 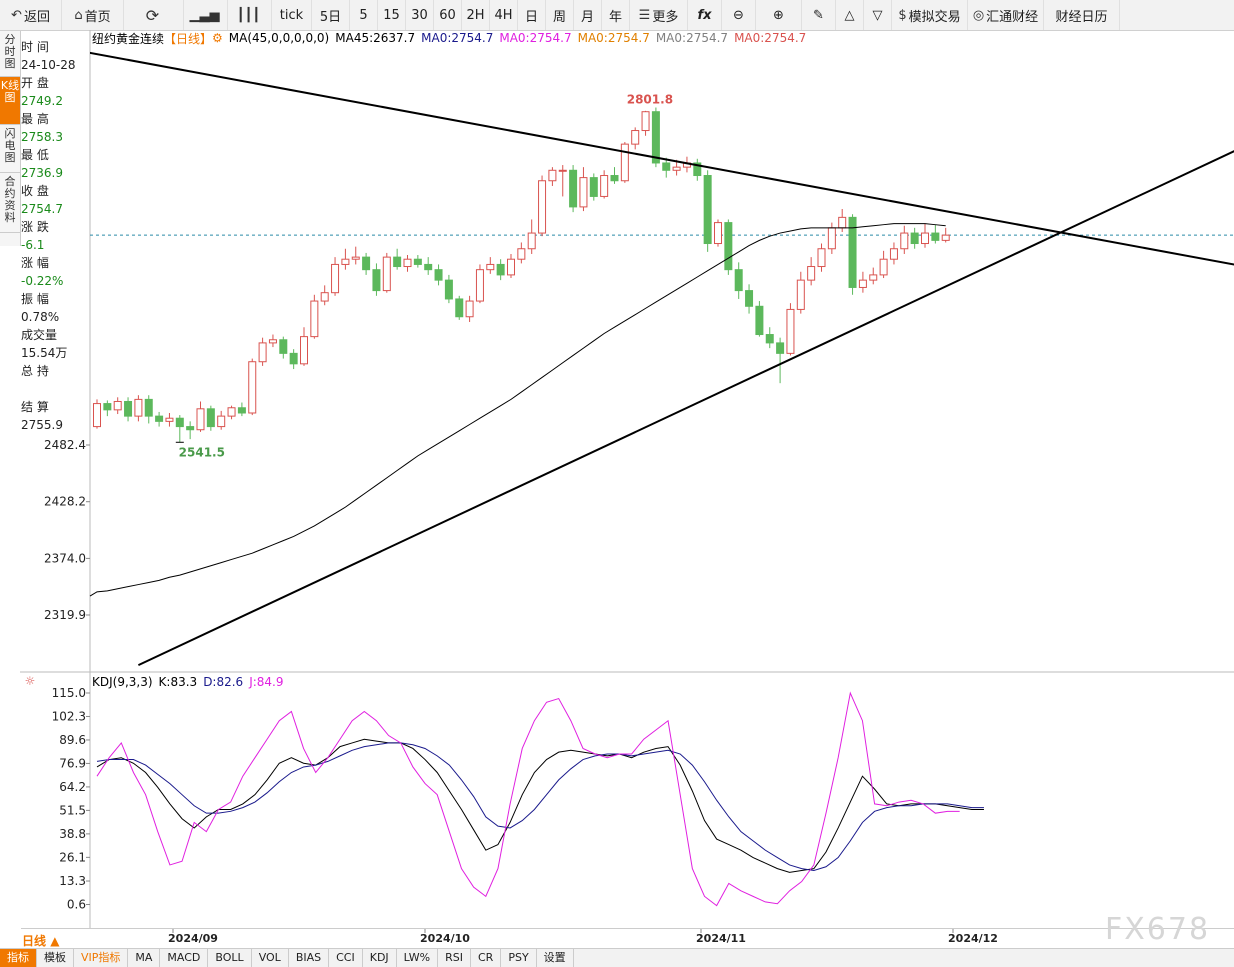 What do you see at coordinates (309, 958) in the screenshot?
I see `tab-bias: BIAS` at bounding box center [309, 958].